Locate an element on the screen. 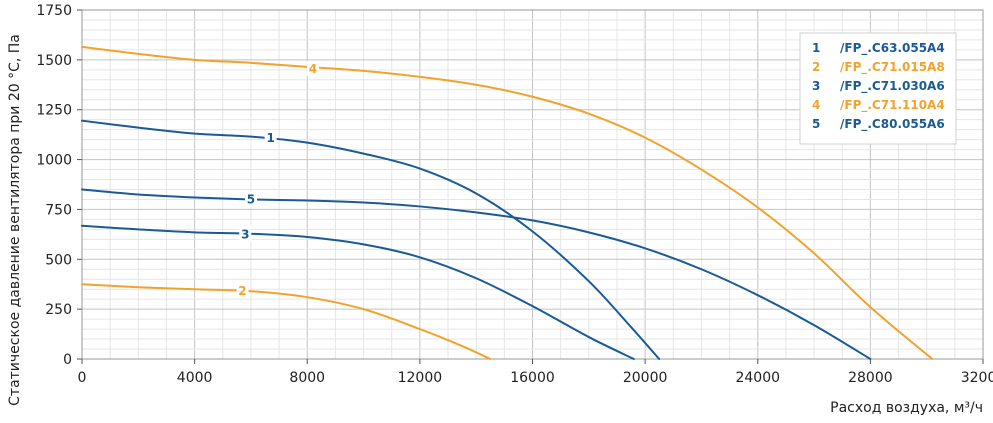 This screenshot has width=993, height=423. y-tick-label: 1250 is located at coordinates (54, 111).